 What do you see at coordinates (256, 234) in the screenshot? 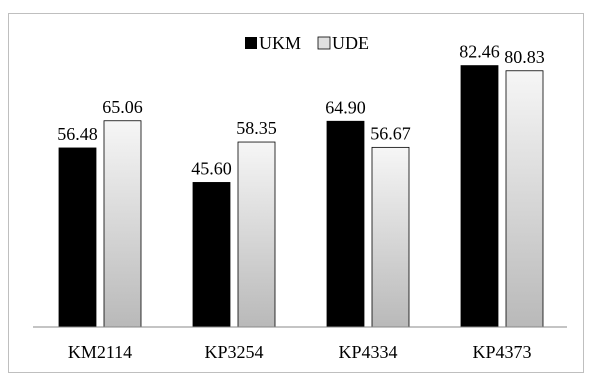
I see `bar-ude-kp3254` at bounding box center [256, 234].